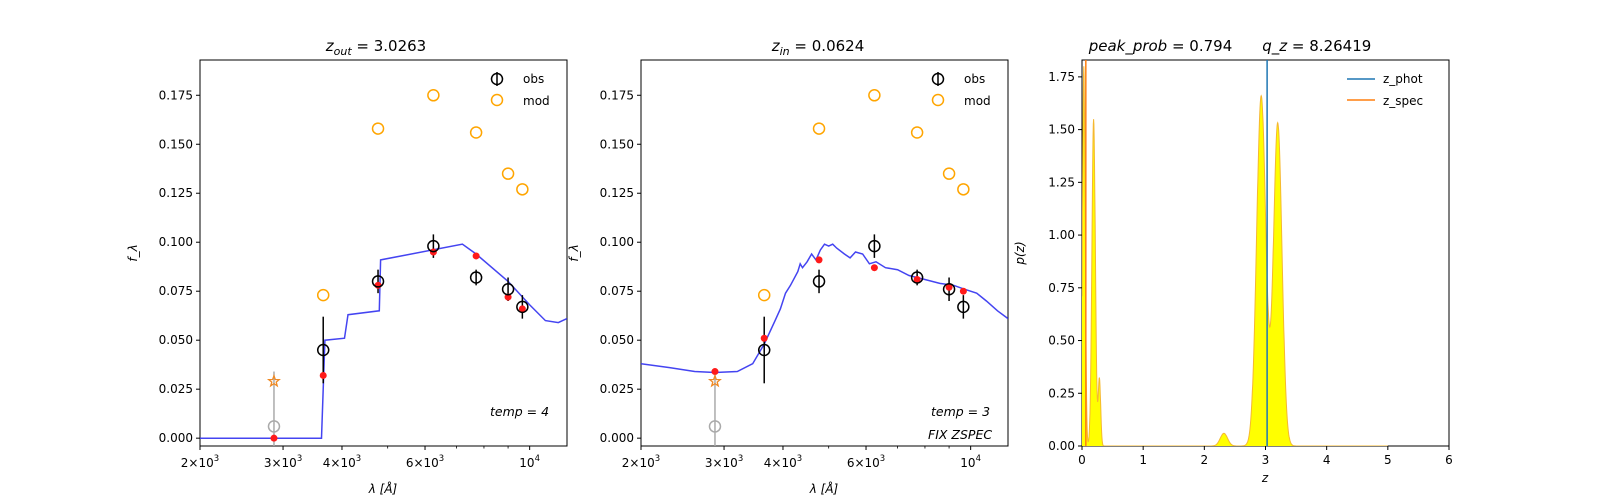 This screenshot has width=1600, height=500. Describe the element at coordinates (1020, 253) in the screenshot. I see `y-axis-label: p(z)` at that location.